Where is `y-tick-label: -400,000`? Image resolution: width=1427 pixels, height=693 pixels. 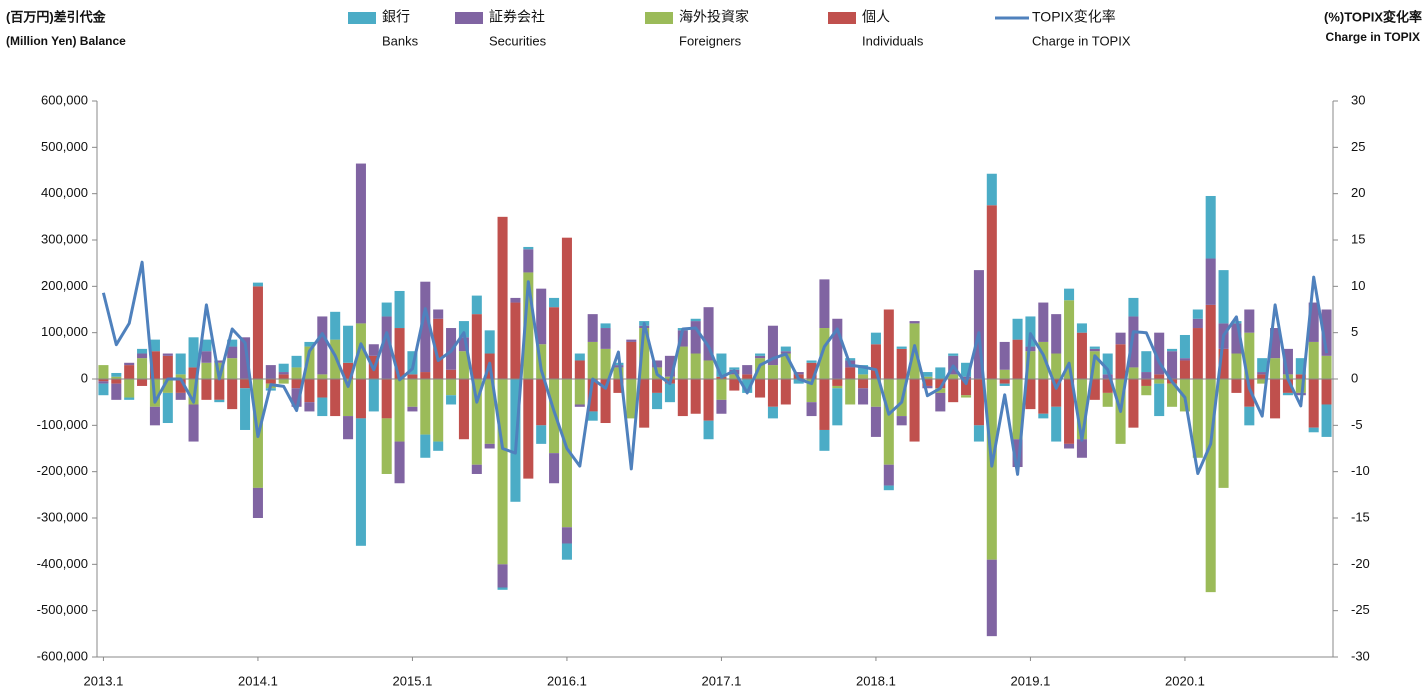
y-tick-label: -400,000 is located at coordinates (62, 563).